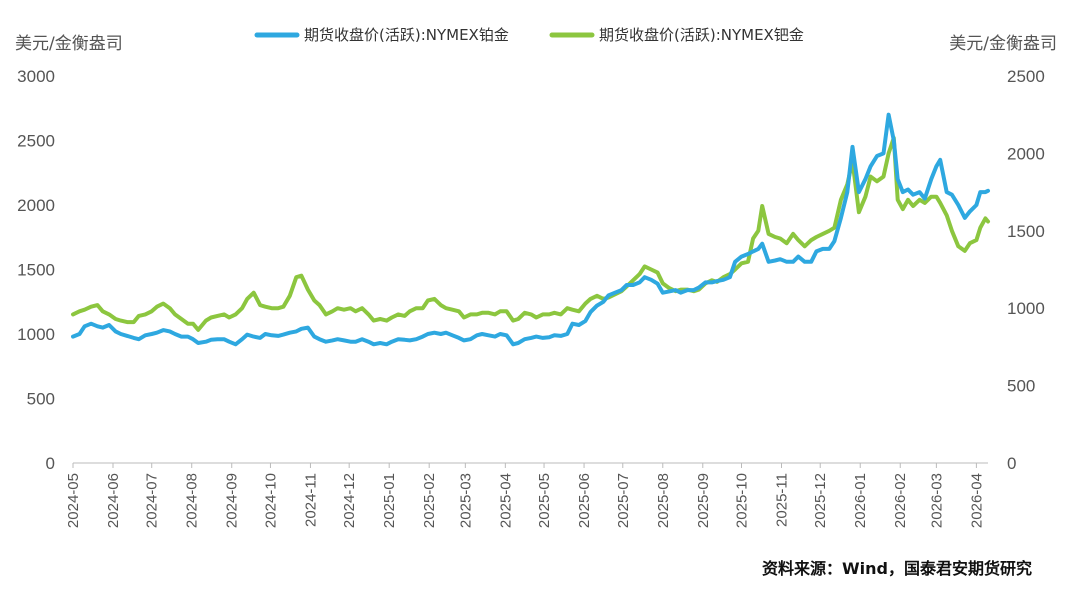 The image size is (1080, 593). I want to click on y-left-tick-label: 500, so click(41, 399).